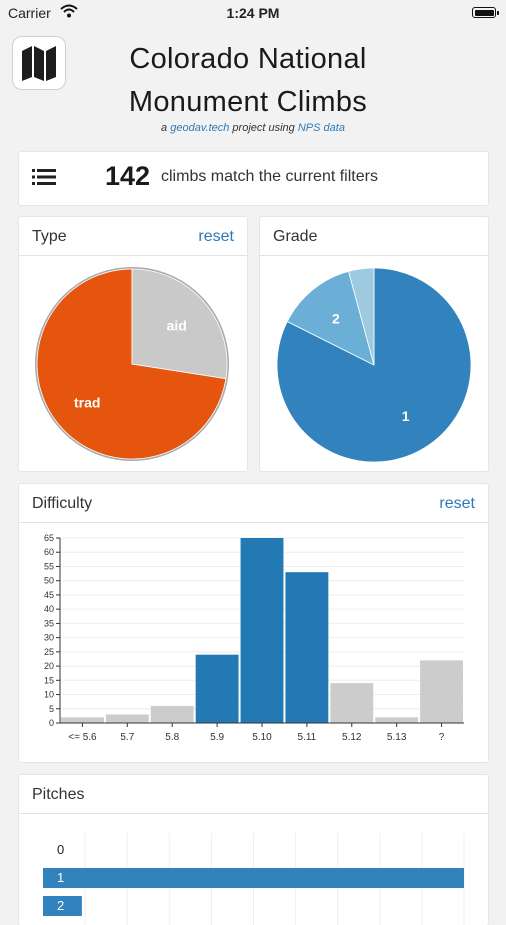  What do you see at coordinates (29, 13) in the screenshot?
I see `carrier-label: Carrier` at bounding box center [29, 13].